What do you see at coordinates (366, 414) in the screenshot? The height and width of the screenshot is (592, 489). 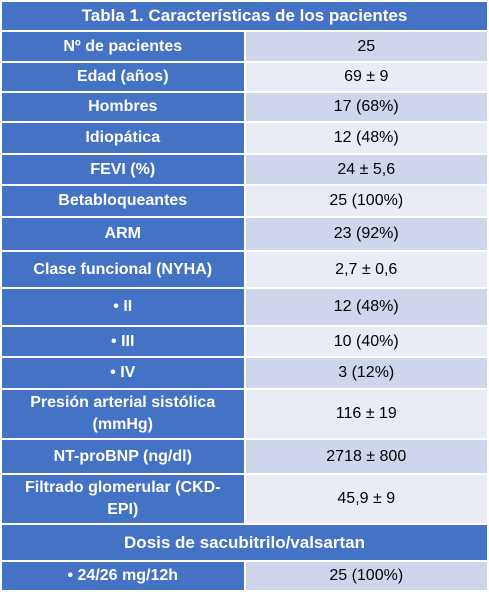 I see `row-value: 116 ± 19` at bounding box center [366, 414].